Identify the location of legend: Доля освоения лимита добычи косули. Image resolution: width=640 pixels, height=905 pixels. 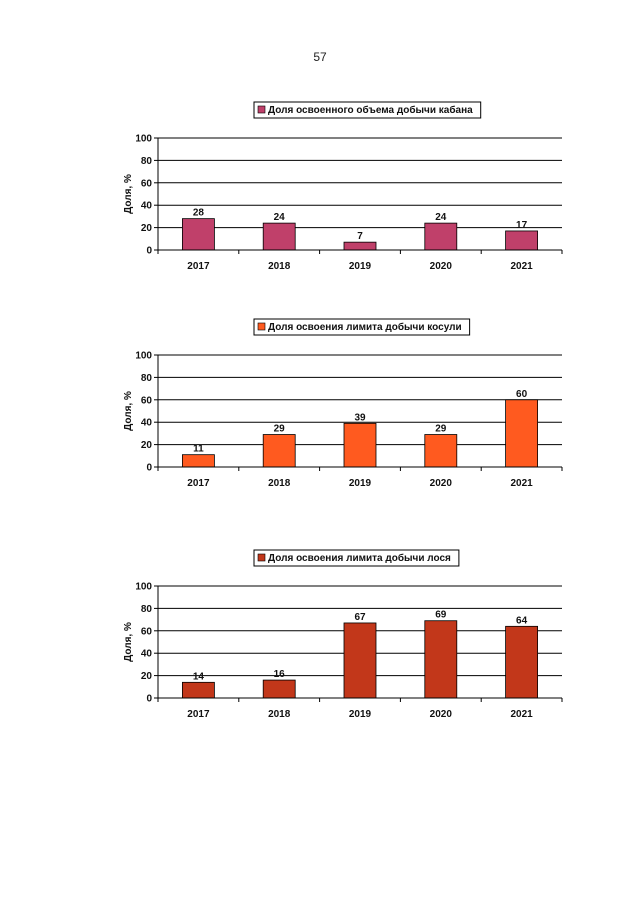
(362, 327).